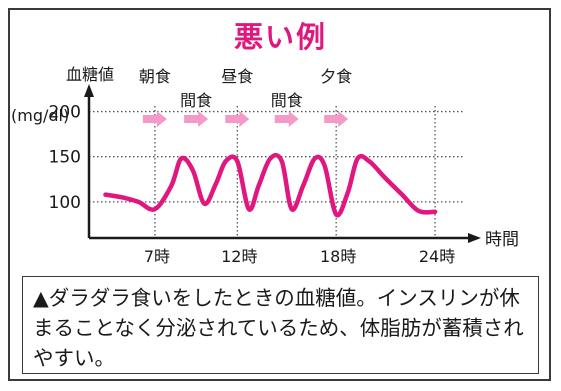  What do you see at coordinates (338, 256) in the screenshot?
I see `x-tick-label: 18時` at bounding box center [338, 256].